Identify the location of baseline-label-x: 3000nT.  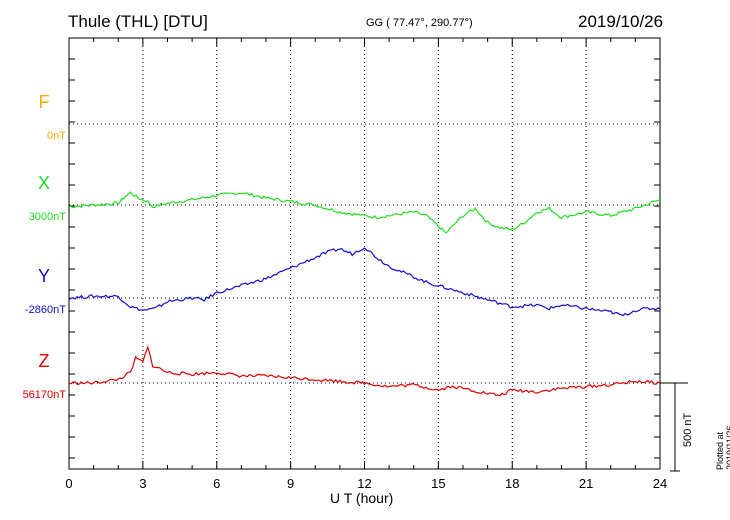
(47, 217).